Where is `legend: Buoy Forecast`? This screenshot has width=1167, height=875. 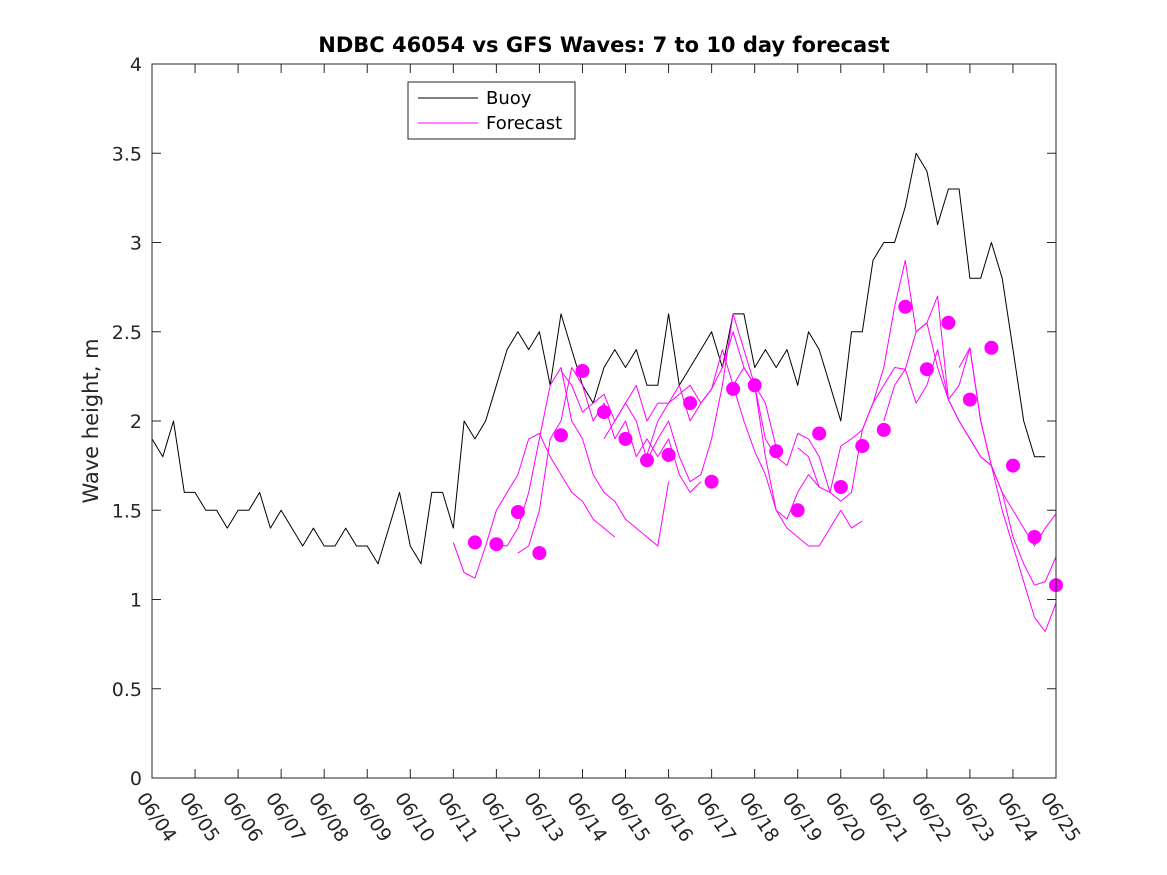
legend: Buoy Forecast is located at coordinates (491, 110).